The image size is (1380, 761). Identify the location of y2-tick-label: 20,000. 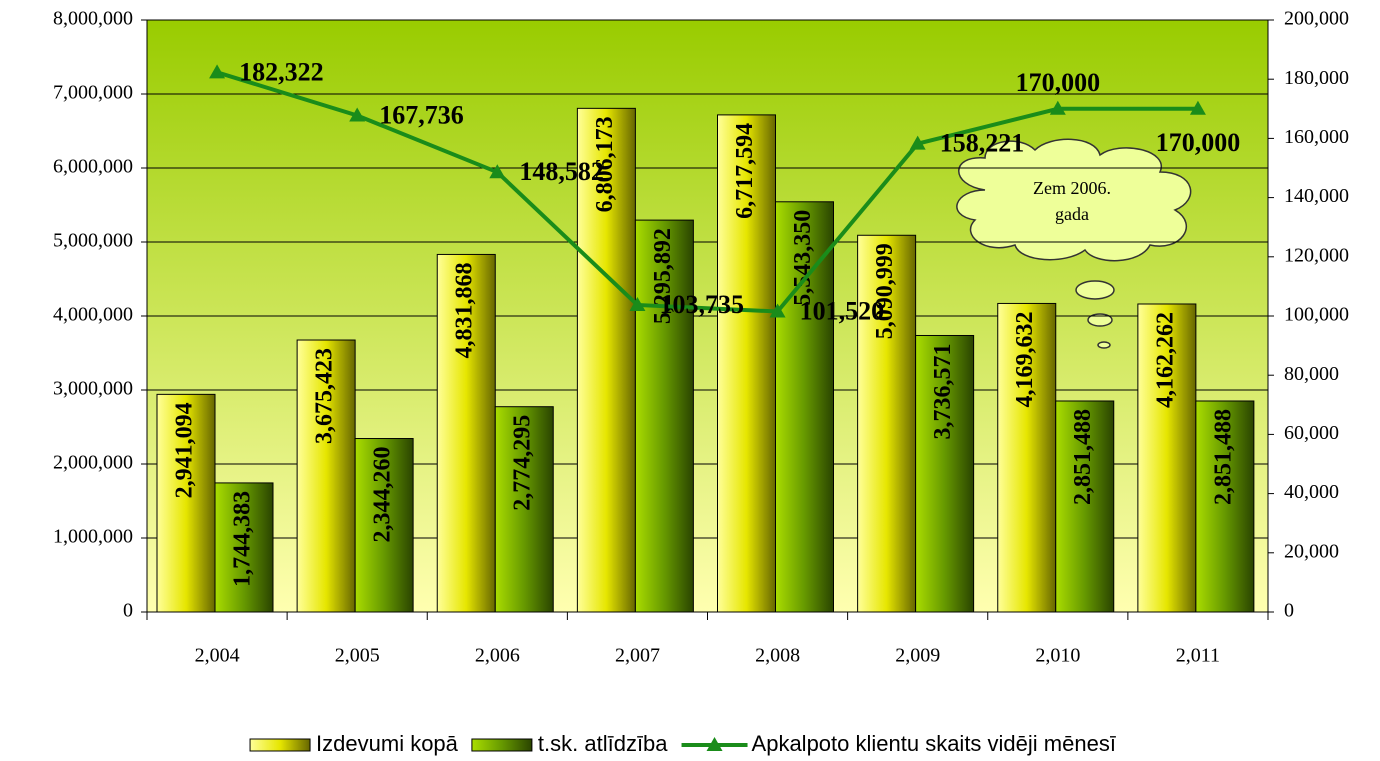
(1311, 551).